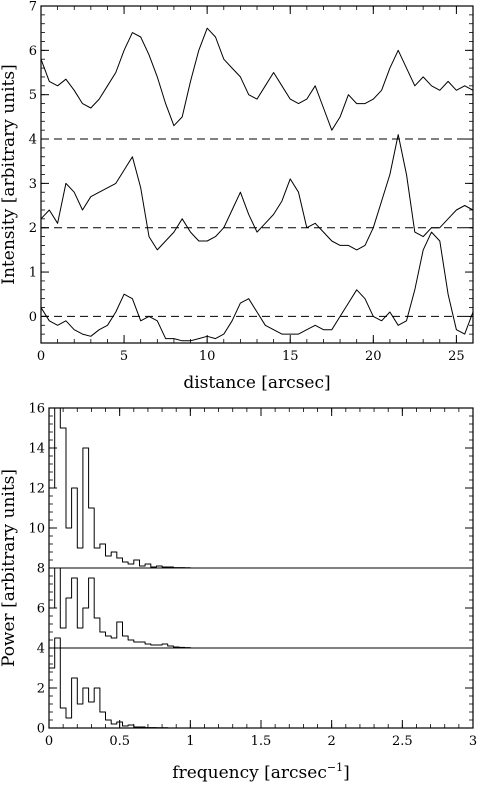 The width and height of the screenshot is (477, 785). What do you see at coordinates (473, 741) in the screenshot?
I see `x-tick-label: 3` at bounding box center [473, 741].